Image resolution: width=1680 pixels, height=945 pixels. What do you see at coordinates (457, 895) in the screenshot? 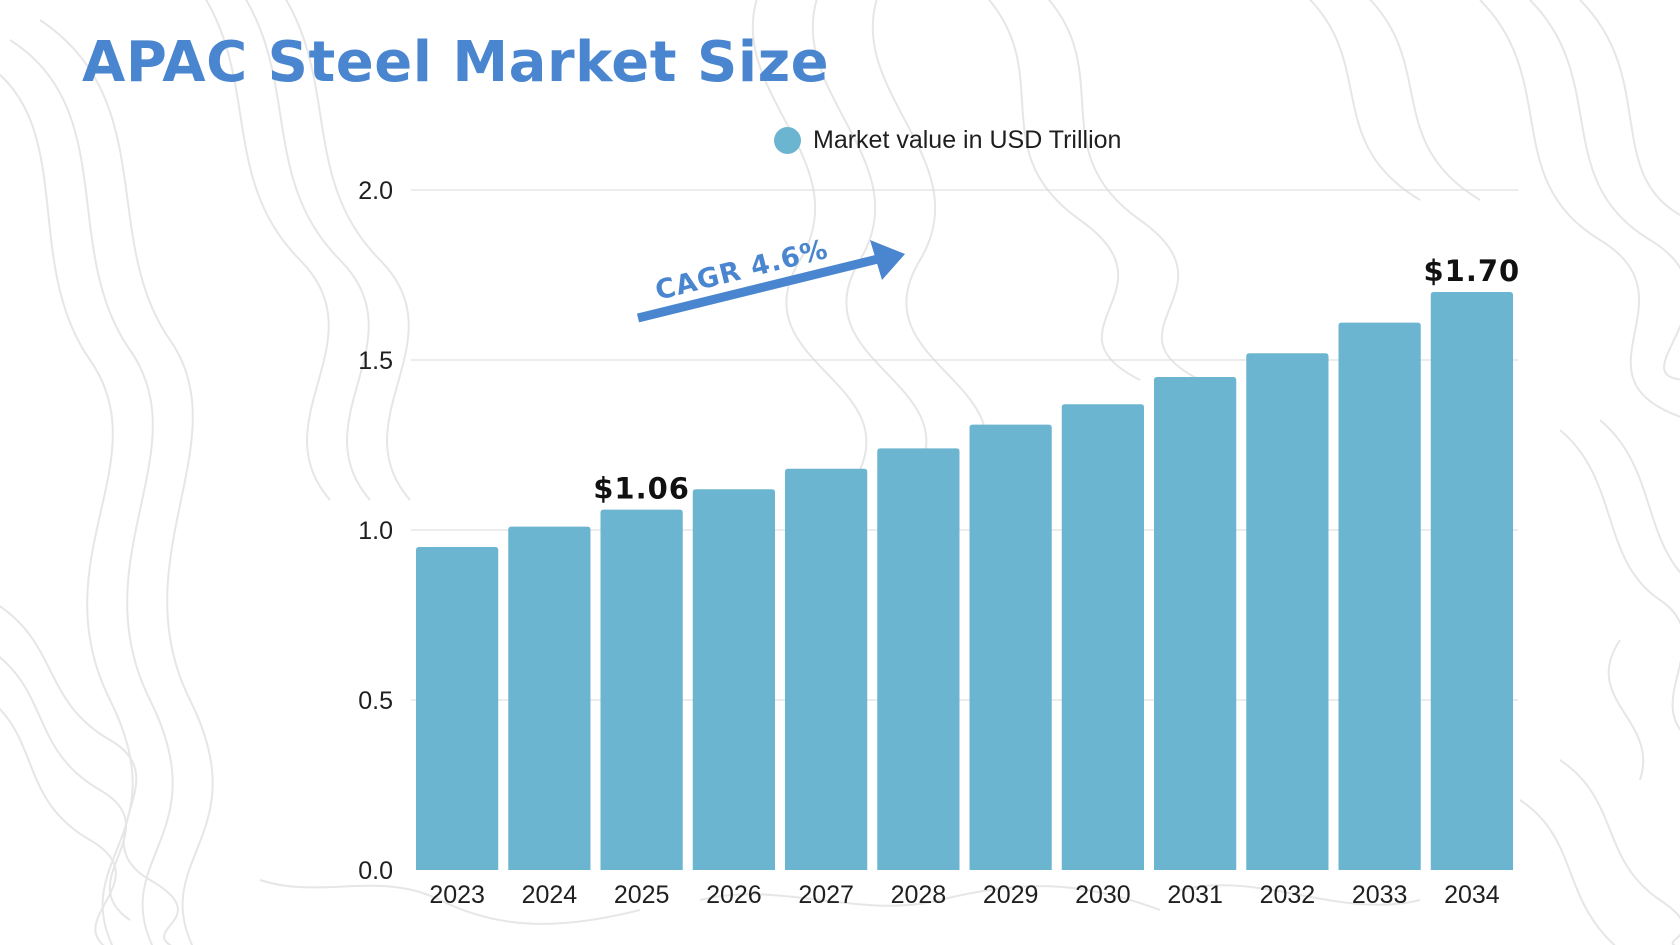
I see `x-tick-label: 2023` at bounding box center [457, 895].